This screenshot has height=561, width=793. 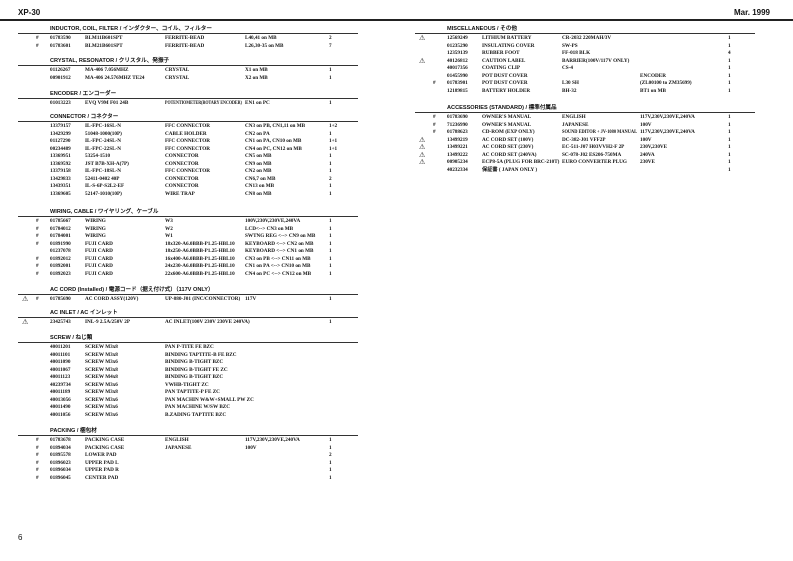 What do you see at coordinates (188, 157) in the screenshot?
I see `table-row: 13369951 53254-1510 CONNECTOR CN5 on MB 1` at bounding box center [188, 157].